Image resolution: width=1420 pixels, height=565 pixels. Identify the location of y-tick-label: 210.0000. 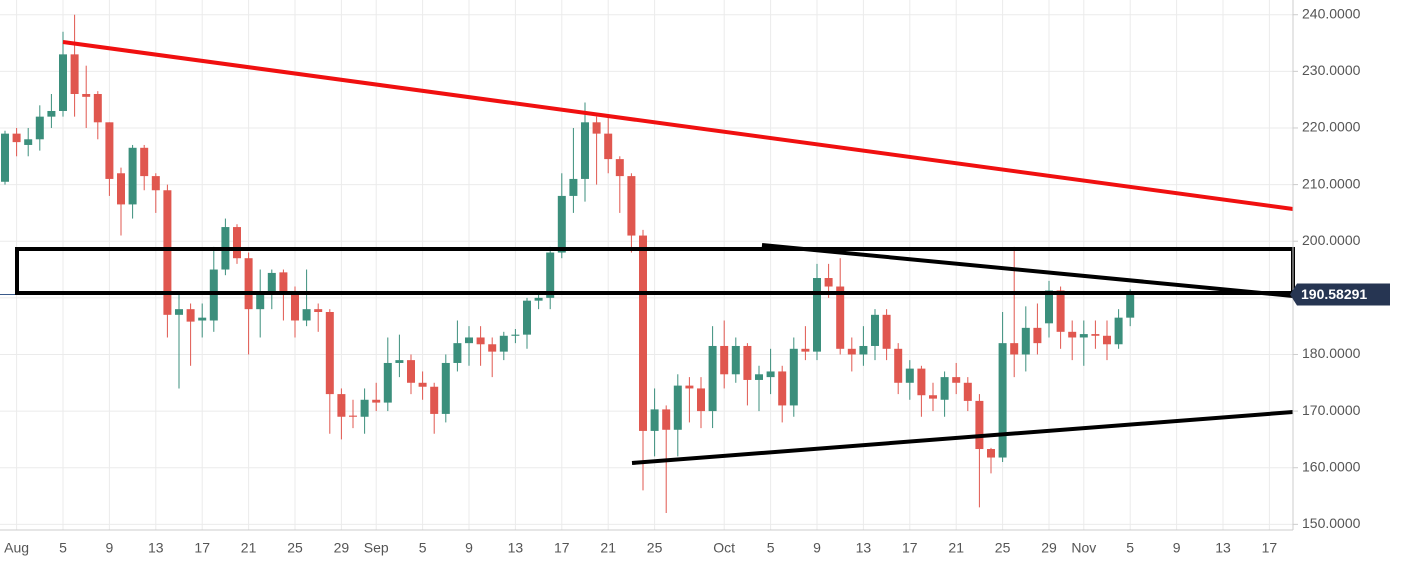
(1331, 183).